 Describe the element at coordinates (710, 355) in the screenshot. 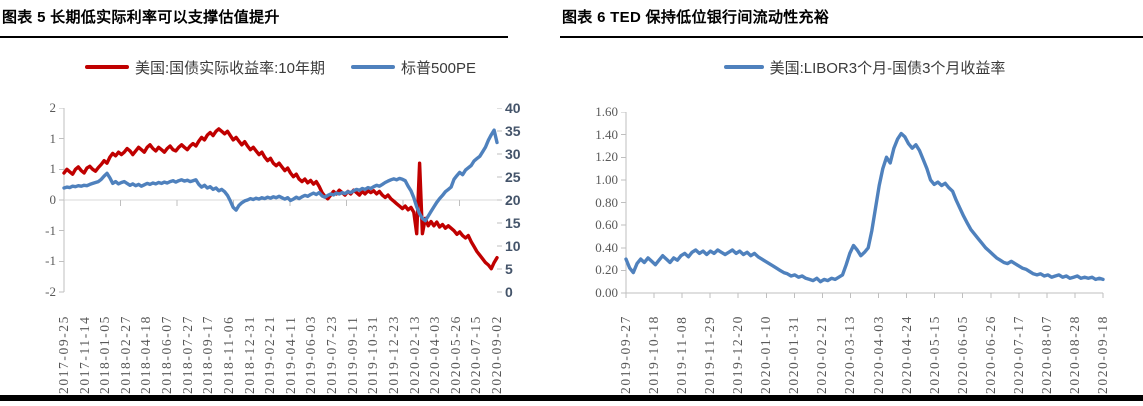

I see `x-axis-tick-label: 2019-11-29` at that location.